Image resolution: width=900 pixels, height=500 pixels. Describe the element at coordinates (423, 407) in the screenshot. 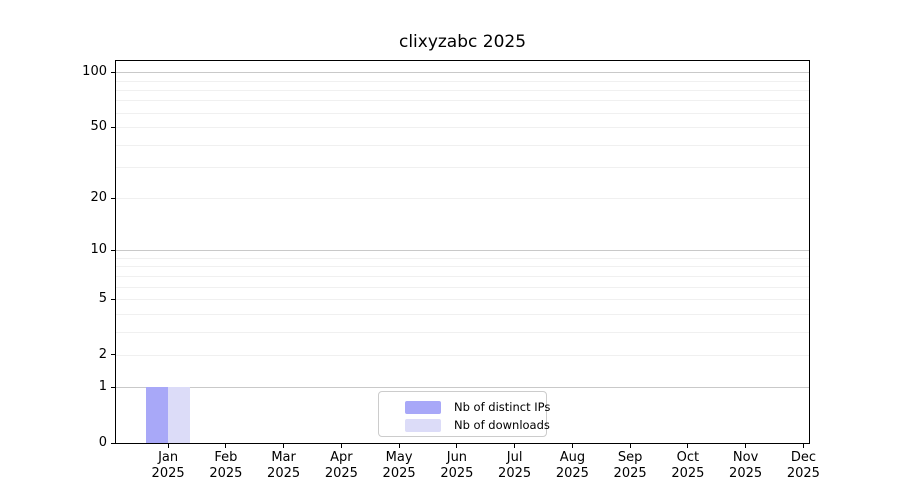

I see `legend-swatch-distinct-ips` at that location.